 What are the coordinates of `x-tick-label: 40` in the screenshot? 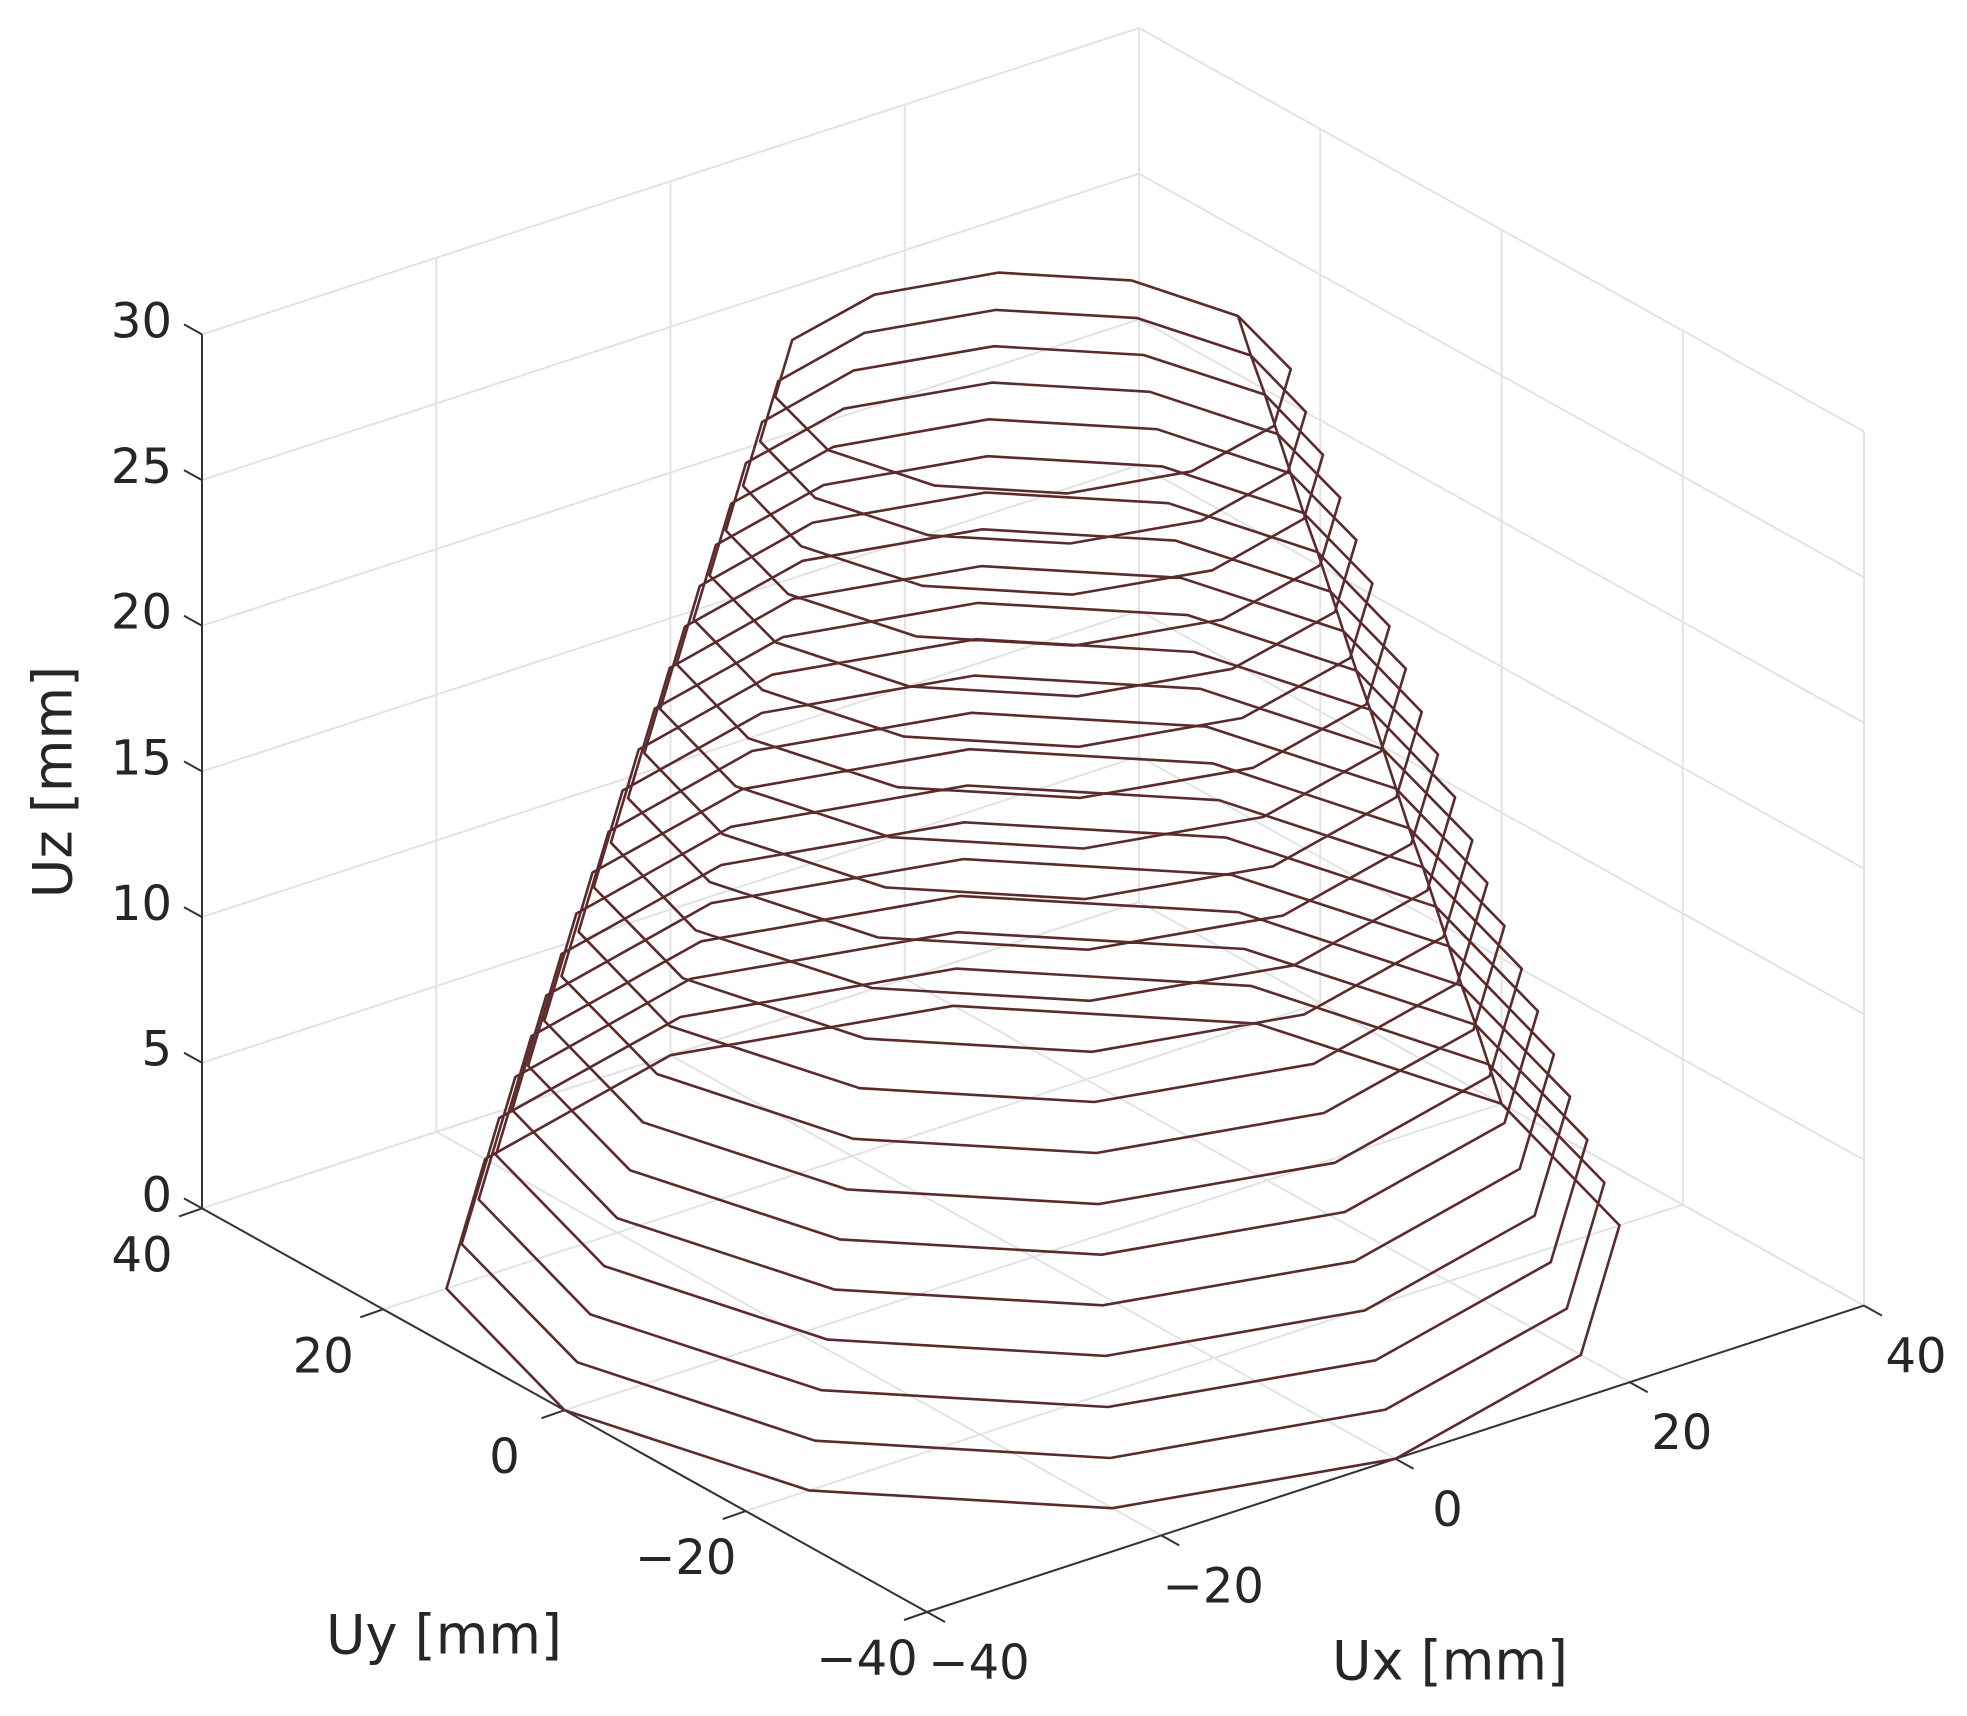 It's located at (1915, 1357).